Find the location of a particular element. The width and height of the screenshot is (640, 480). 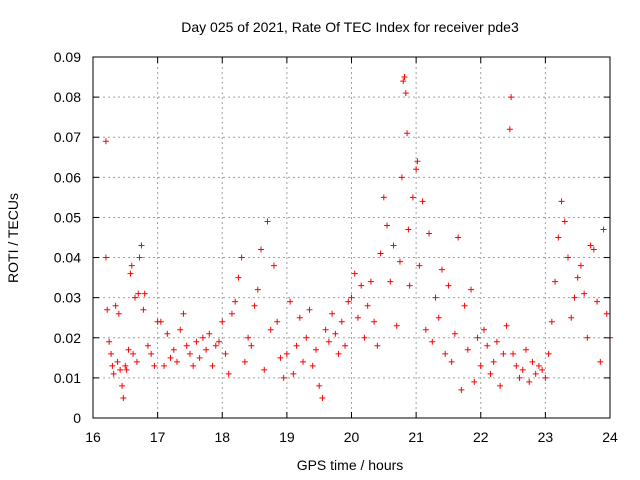

y-tick-label: 0.05 is located at coordinates (67, 217).